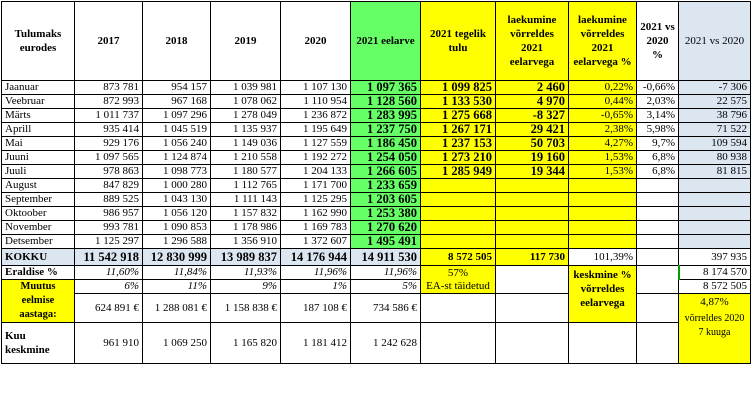  Describe the element at coordinates (385, 199) in the screenshot. I see `cell-budget: 1 203 605` at that location.